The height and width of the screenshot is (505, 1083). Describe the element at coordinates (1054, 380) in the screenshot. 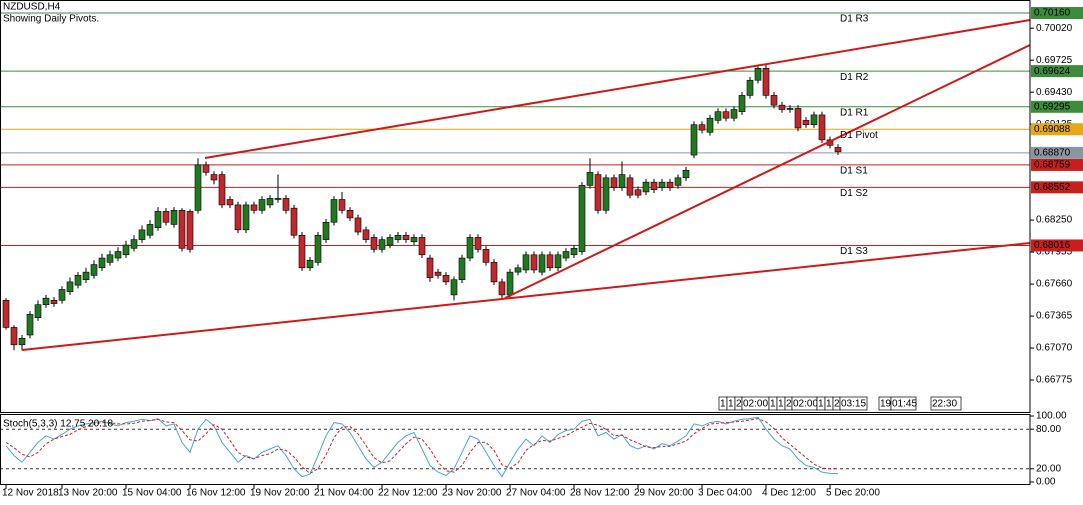

I see `y-tick-label: 0.66775` at that location.